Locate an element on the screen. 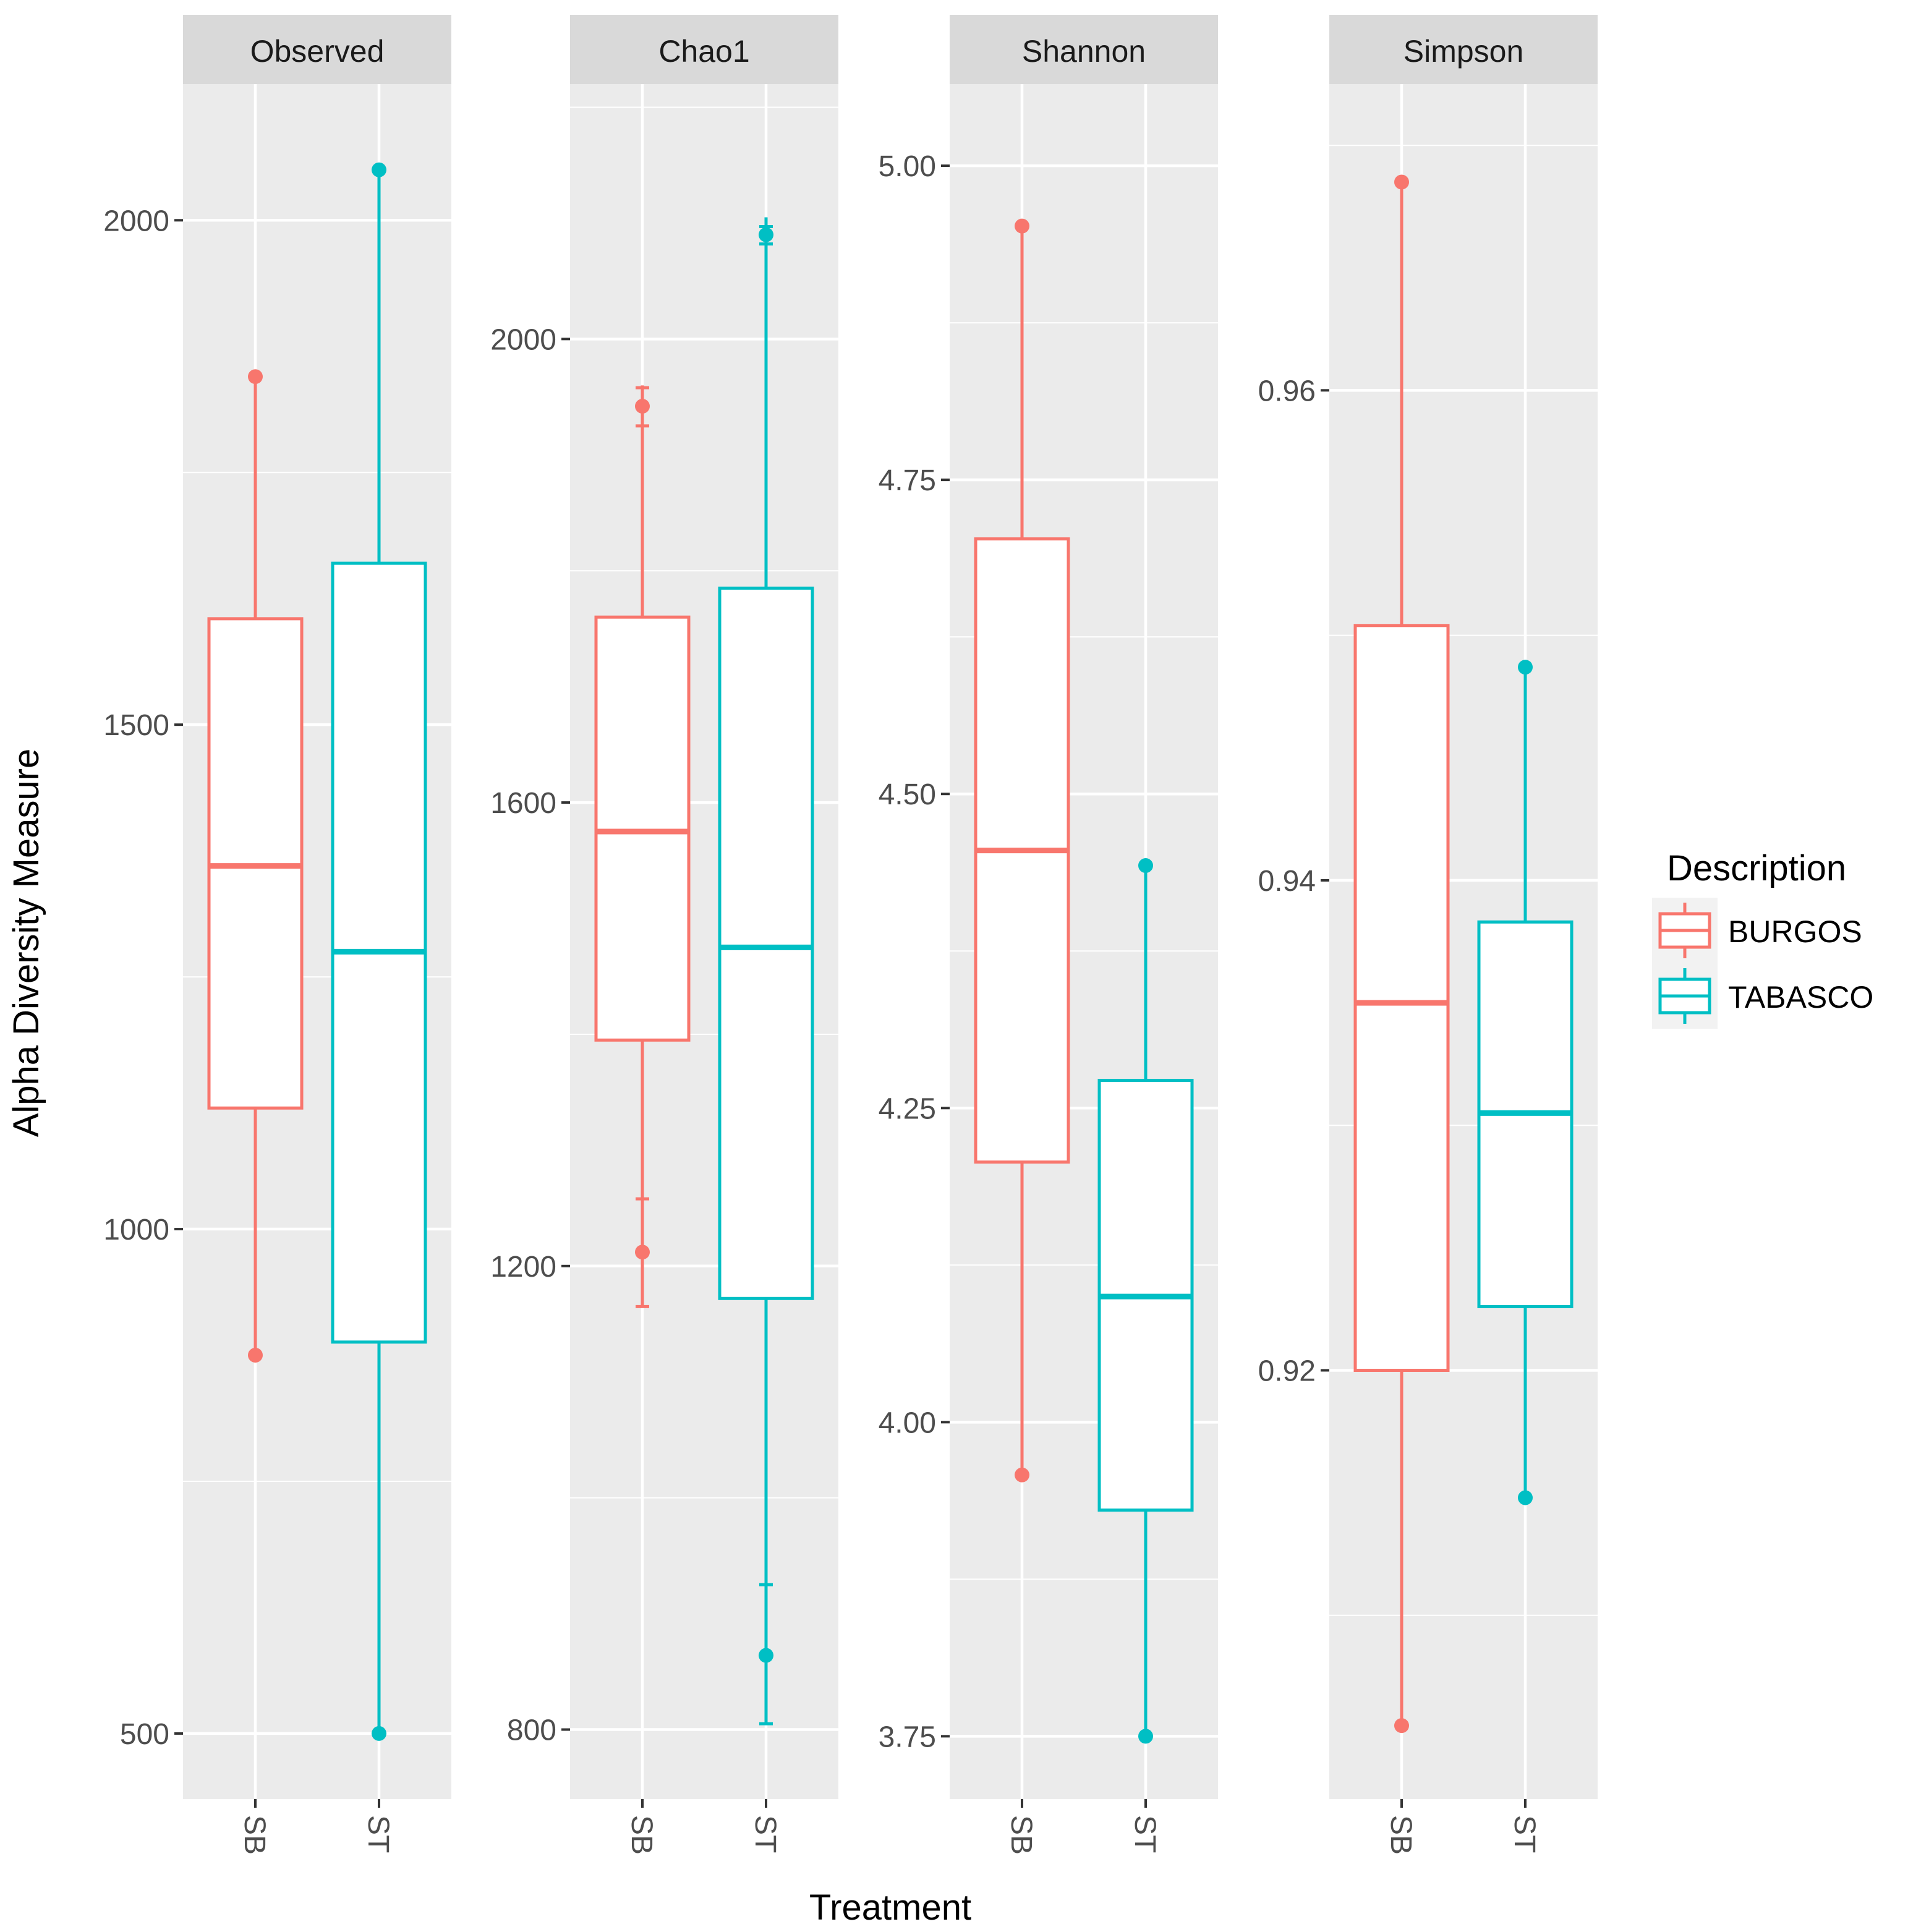 The image size is (1908, 1932). y-tick-label: 4.75 is located at coordinates (907, 480).